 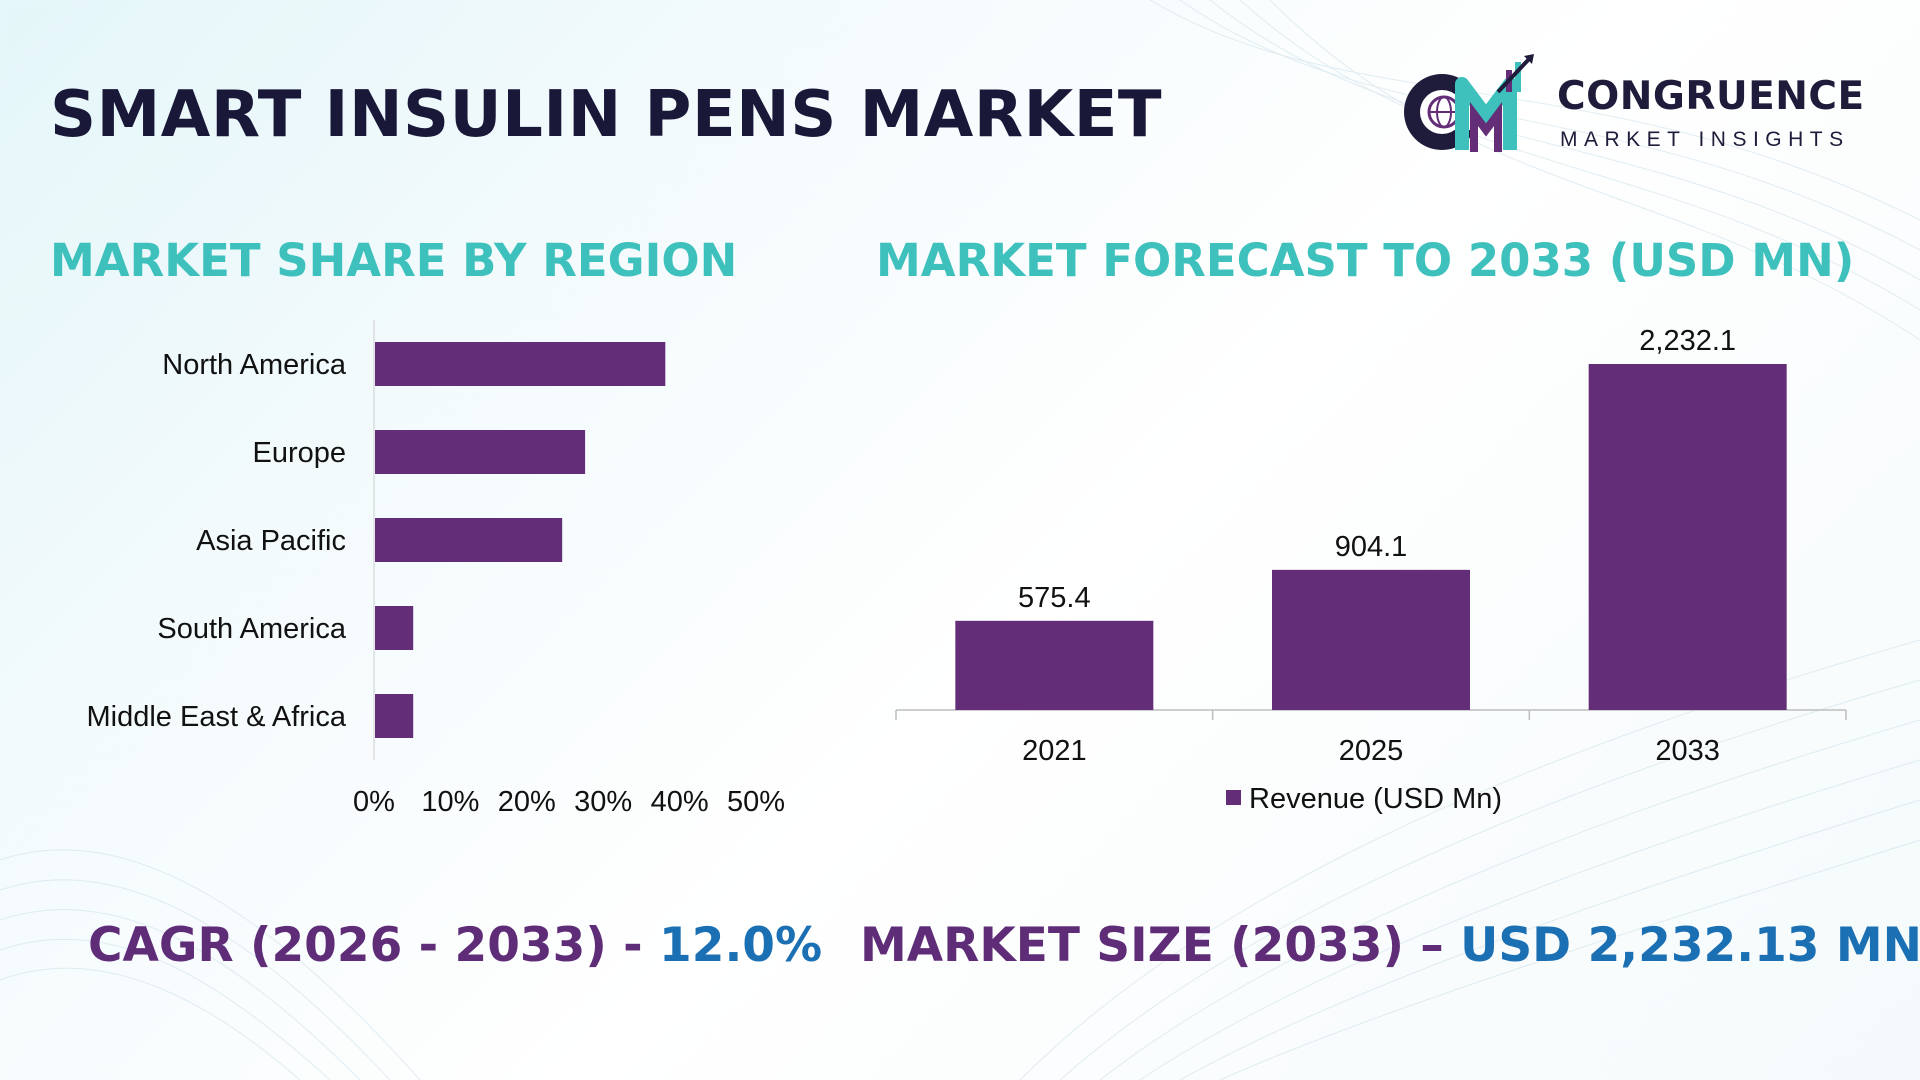 What do you see at coordinates (299, 453) in the screenshot?
I see `category-label: Europe` at bounding box center [299, 453].